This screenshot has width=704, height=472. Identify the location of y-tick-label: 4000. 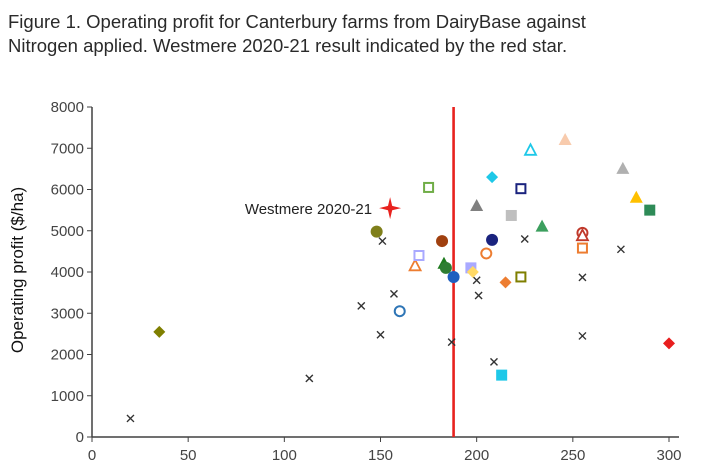
(67, 272).